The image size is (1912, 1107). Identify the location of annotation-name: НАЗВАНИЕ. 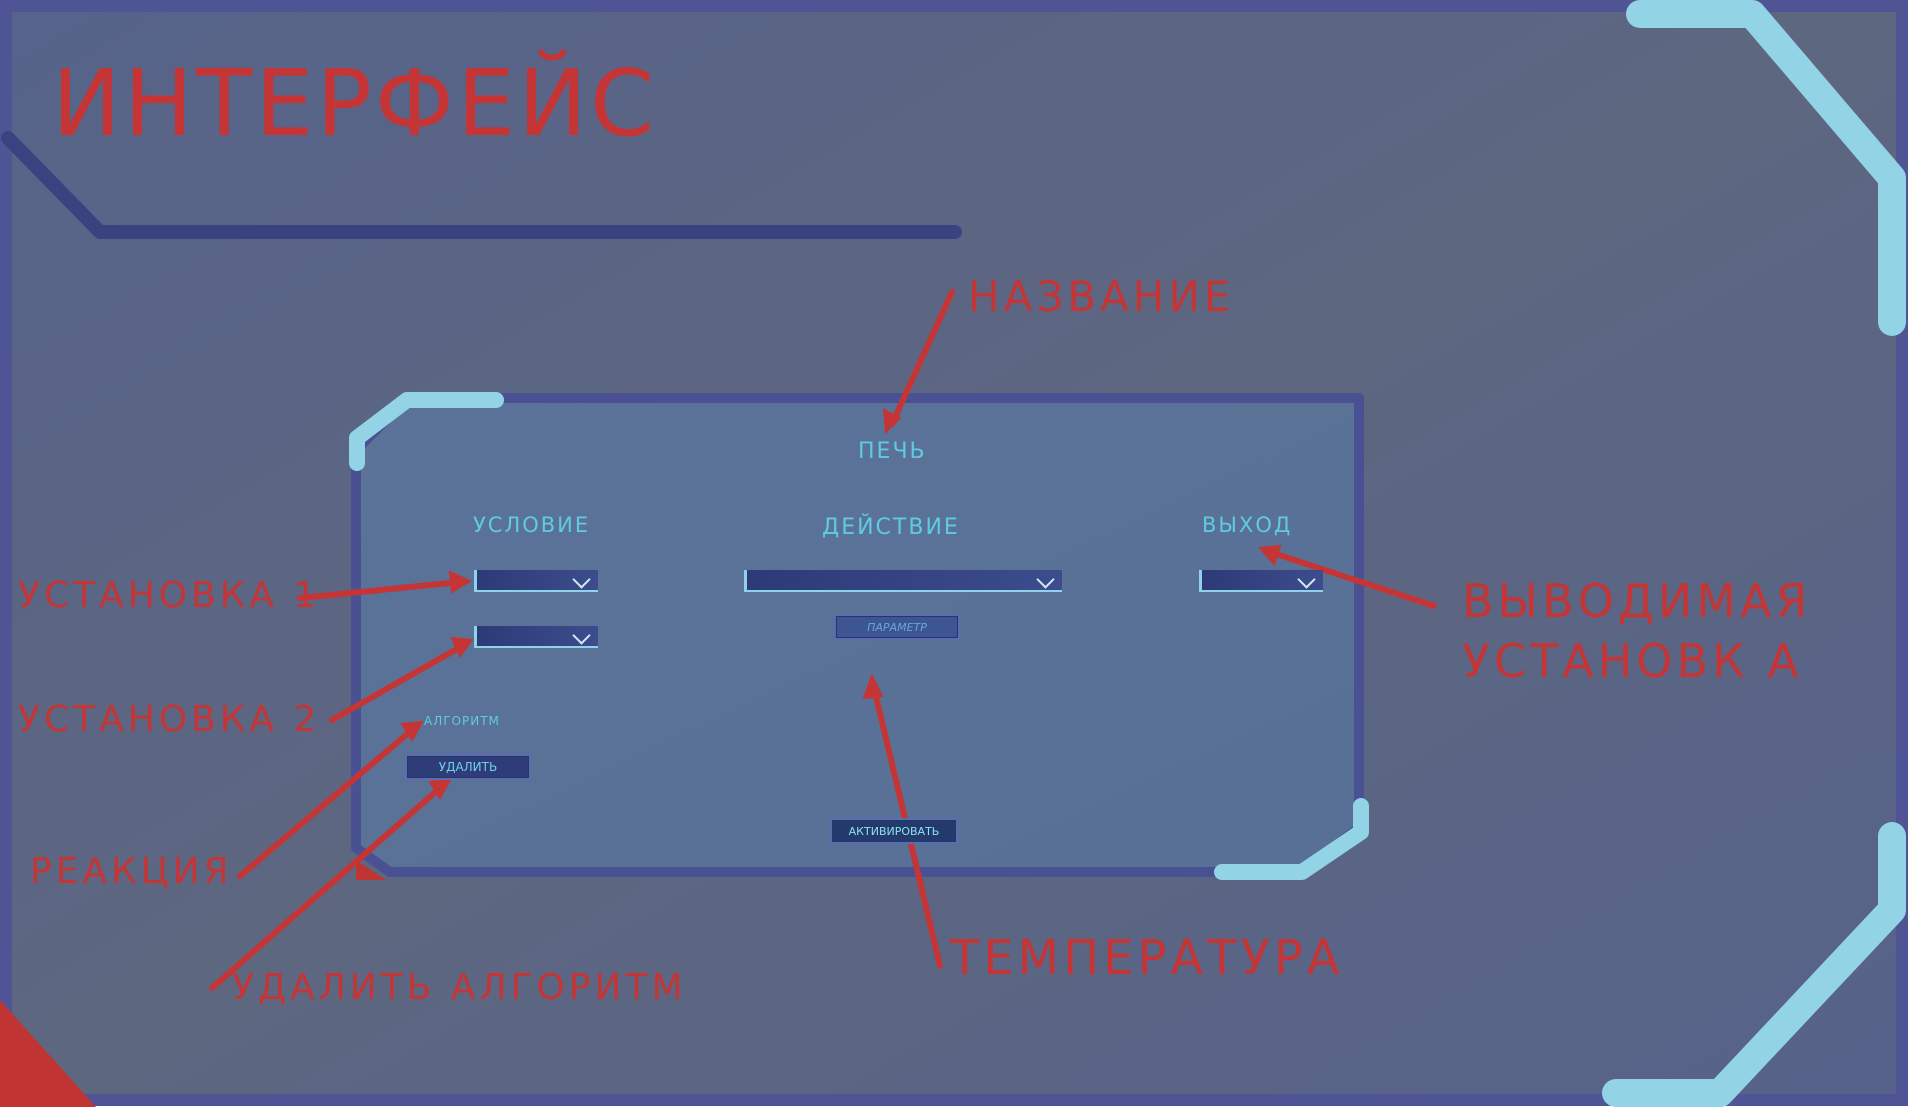
(1101, 296).